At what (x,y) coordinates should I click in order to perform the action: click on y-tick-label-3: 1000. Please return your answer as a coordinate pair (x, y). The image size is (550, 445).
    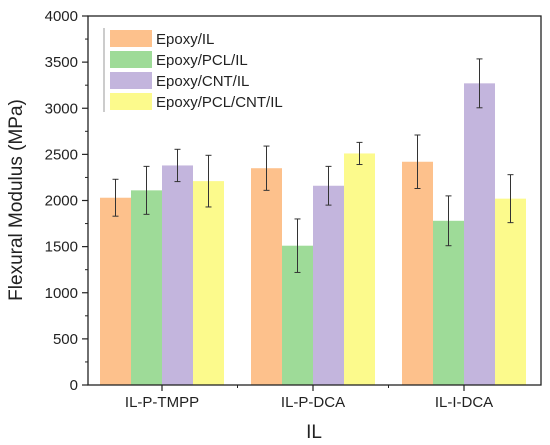
    Looking at the image, I should click on (61, 293).